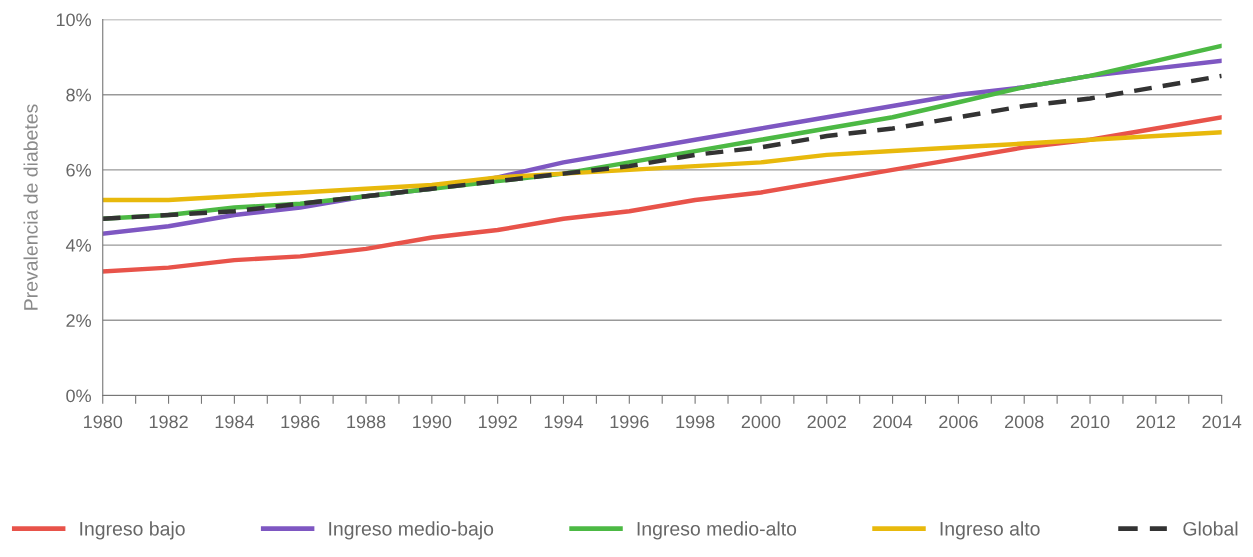 This screenshot has height=557, width=1253. What do you see at coordinates (78, 170) in the screenshot?
I see `y-tick-label: 6%` at bounding box center [78, 170].